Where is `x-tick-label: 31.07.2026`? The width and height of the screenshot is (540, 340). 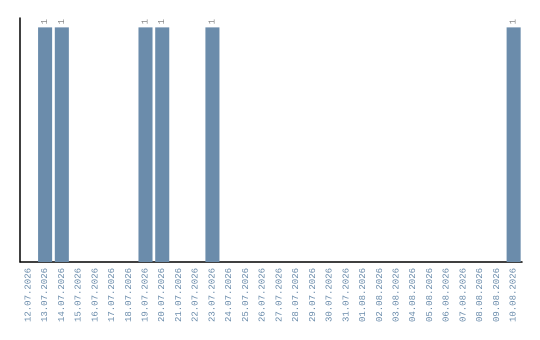 x-tick-label: 31.07.2026 is located at coordinates (346, 295).